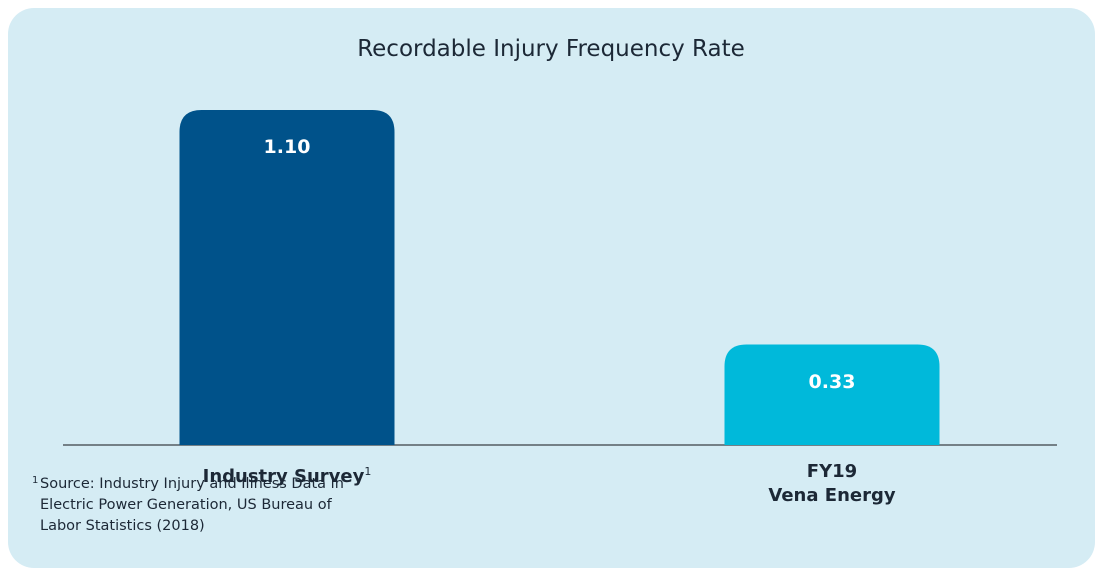  What do you see at coordinates (287, 147) in the screenshot?
I see `value-label: 1.10` at bounding box center [287, 147].